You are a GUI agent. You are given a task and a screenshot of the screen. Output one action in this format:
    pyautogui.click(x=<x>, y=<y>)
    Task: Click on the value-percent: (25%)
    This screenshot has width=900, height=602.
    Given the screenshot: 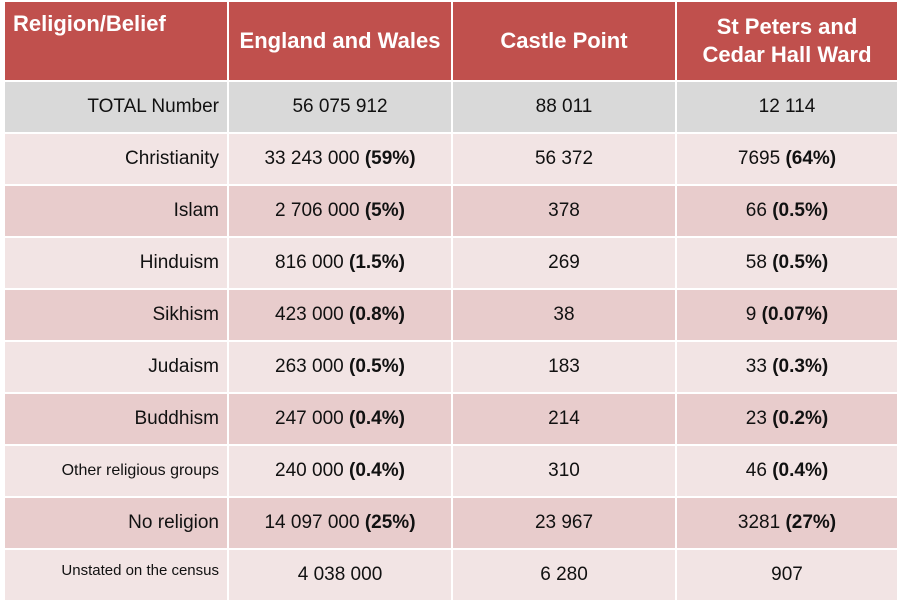 What is the action you would take?
    pyautogui.click(x=390, y=522)
    